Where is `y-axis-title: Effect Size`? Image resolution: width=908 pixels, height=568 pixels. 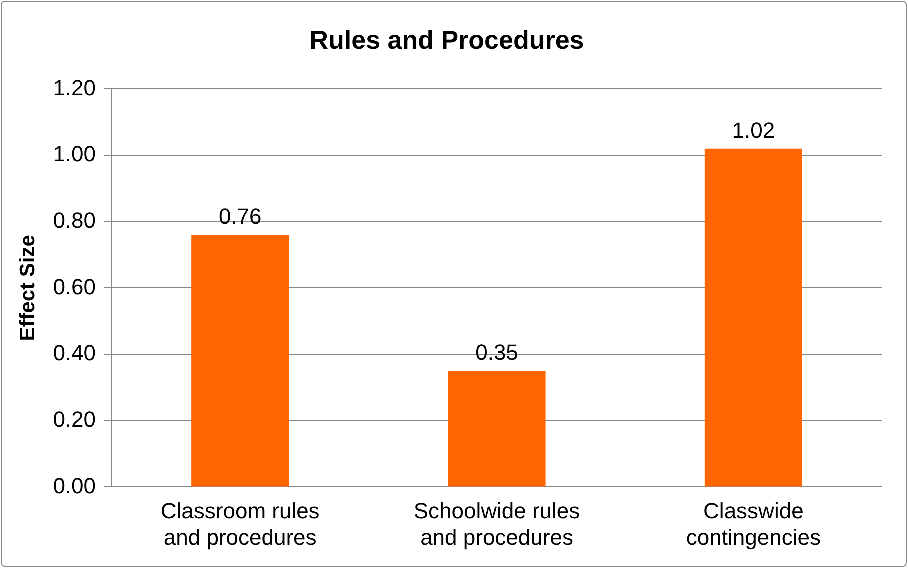 y-axis-title: Effect Size is located at coordinates (28, 288).